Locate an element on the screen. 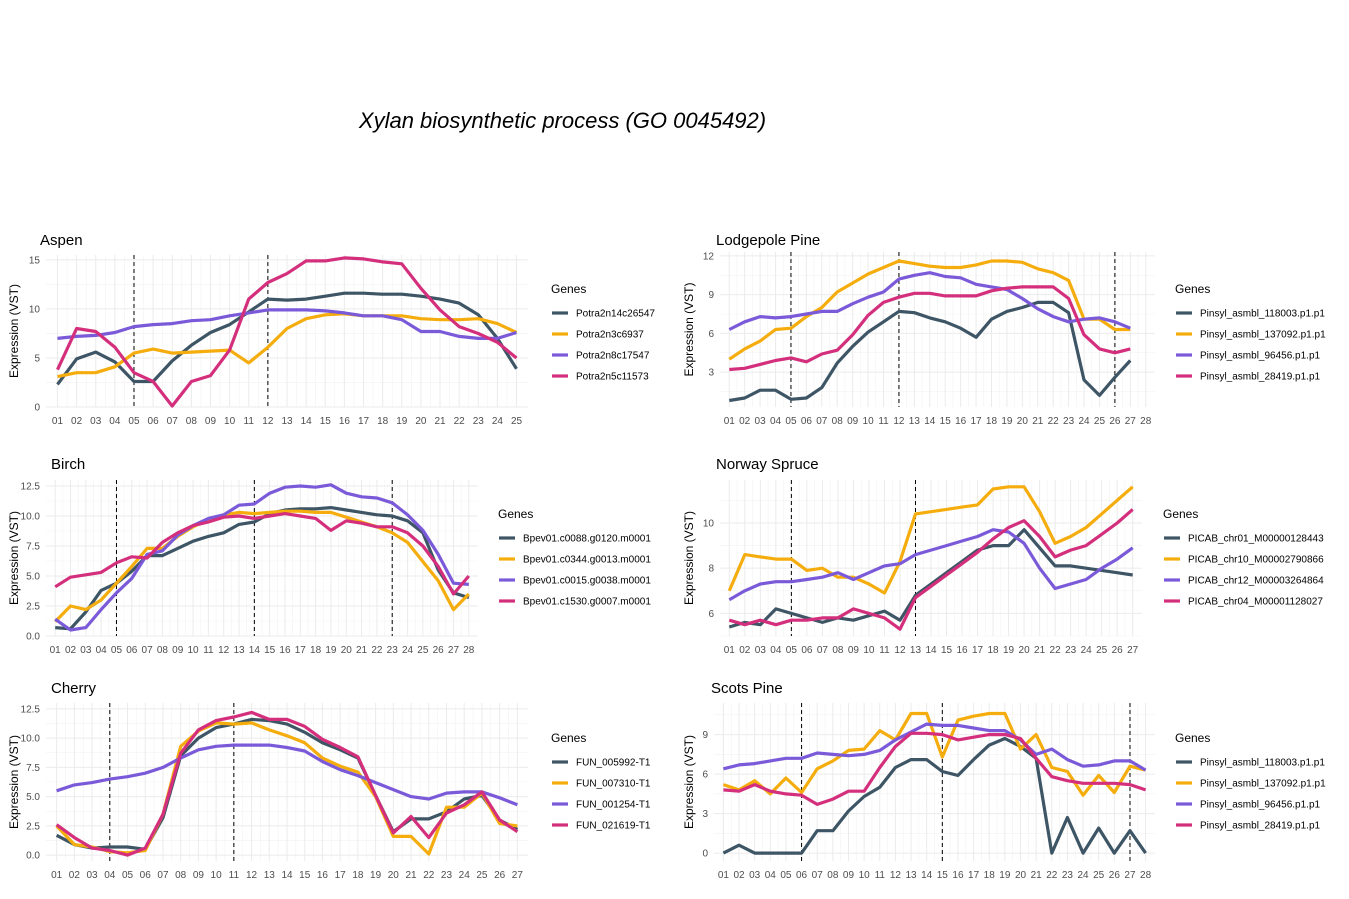 The height and width of the screenshot is (899, 1349). y-tick-label: 7.5 is located at coordinates (33, 547).